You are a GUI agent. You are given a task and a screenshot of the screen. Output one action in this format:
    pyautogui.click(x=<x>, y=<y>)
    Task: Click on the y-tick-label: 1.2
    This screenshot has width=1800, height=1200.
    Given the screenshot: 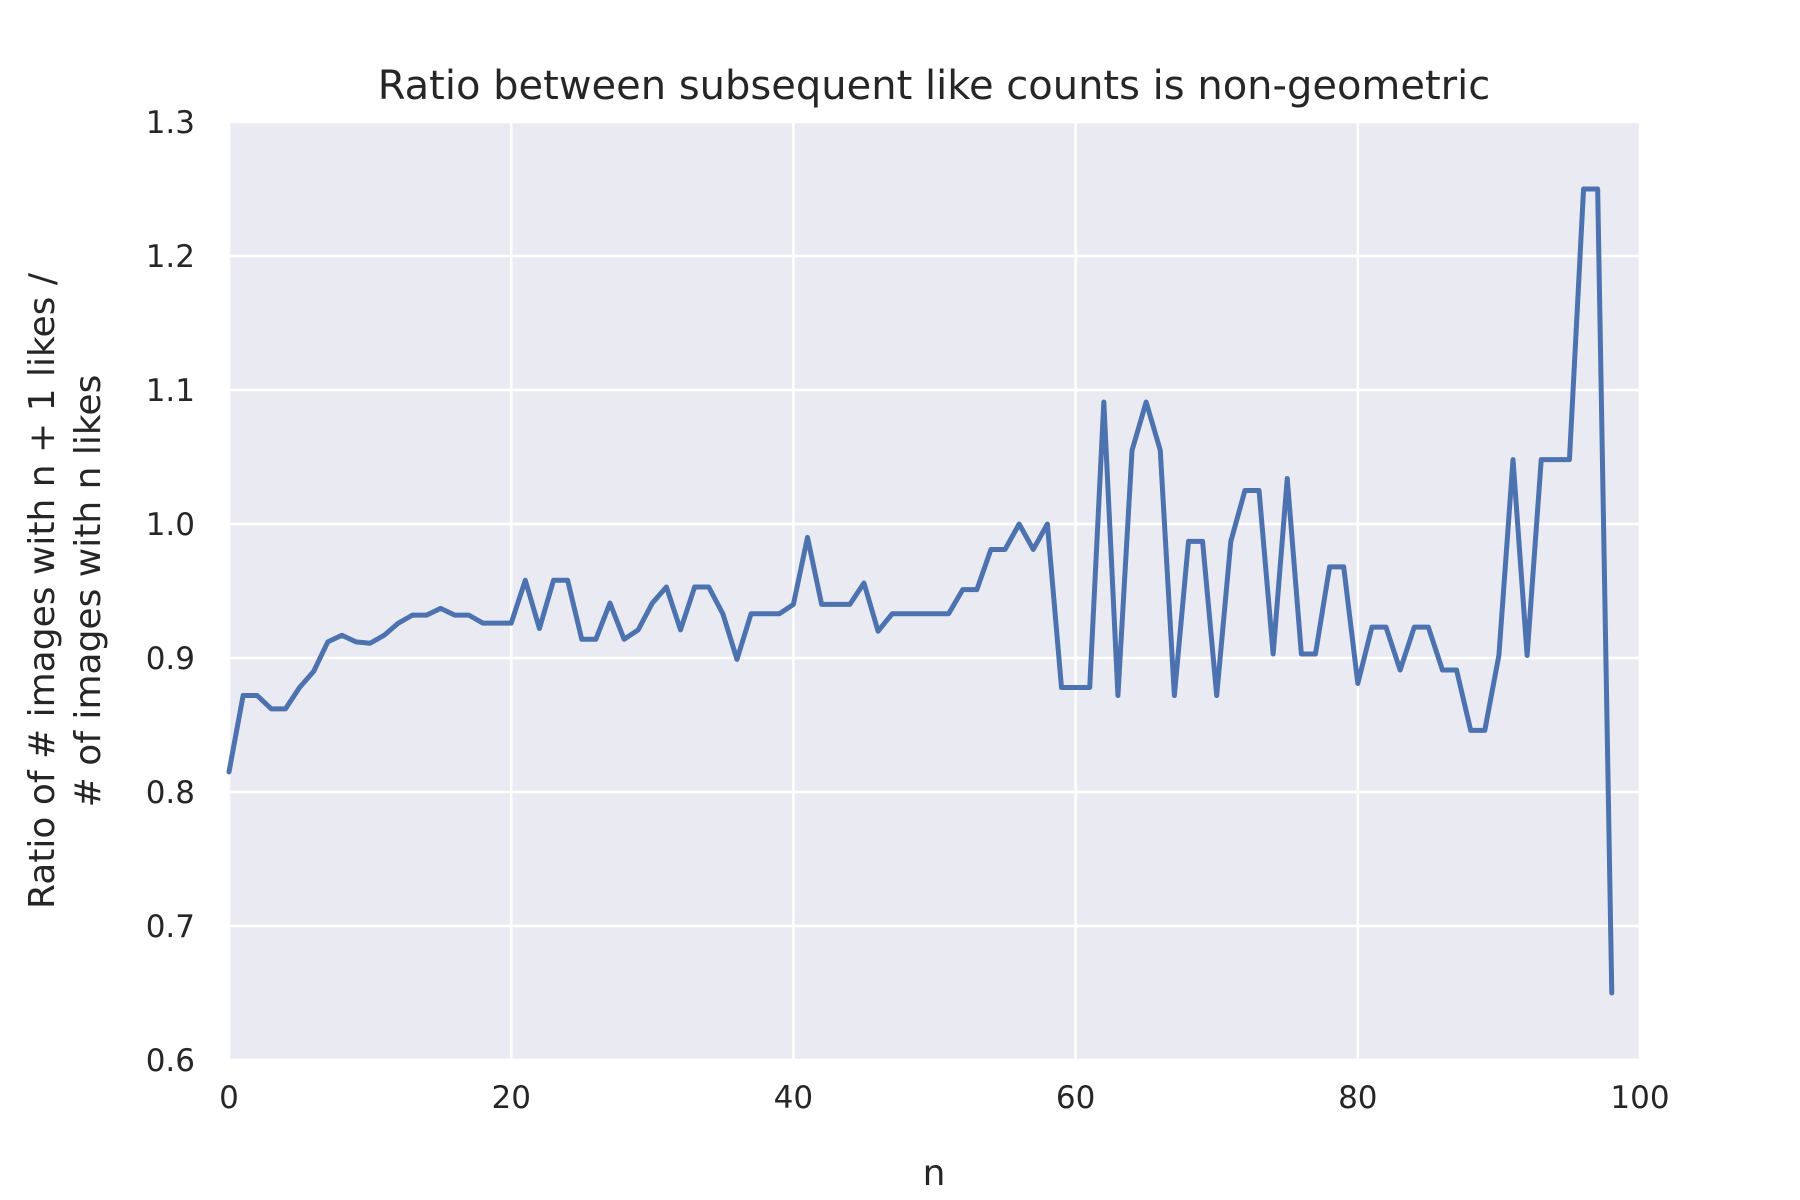 What is the action you would take?
    pyautogui.click(x=170, y=257)
    